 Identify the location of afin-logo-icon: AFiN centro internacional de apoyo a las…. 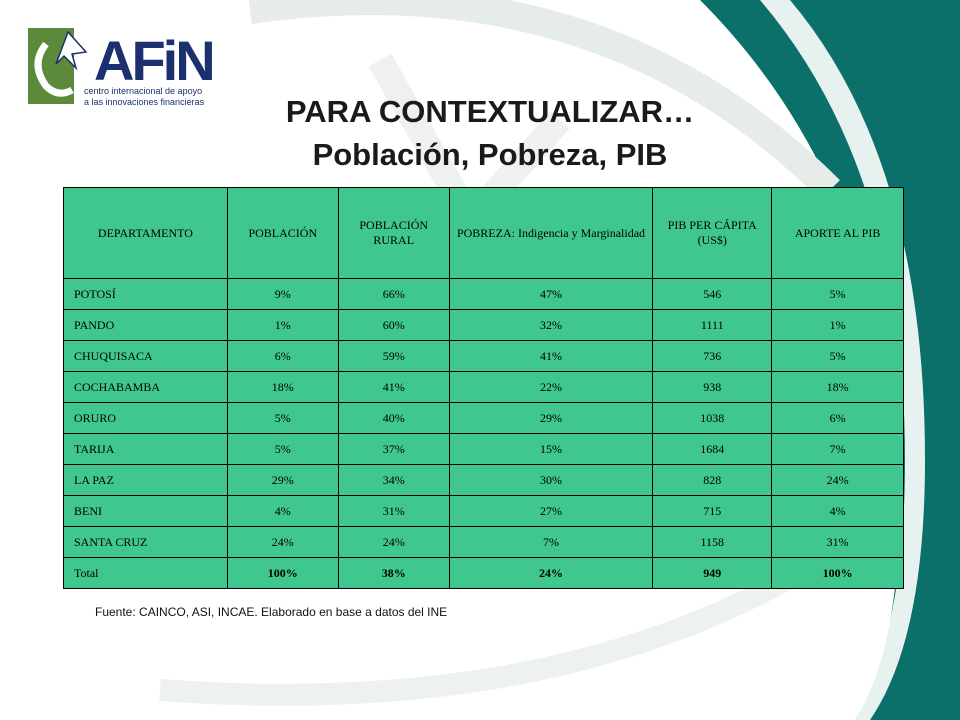
(122, 67).